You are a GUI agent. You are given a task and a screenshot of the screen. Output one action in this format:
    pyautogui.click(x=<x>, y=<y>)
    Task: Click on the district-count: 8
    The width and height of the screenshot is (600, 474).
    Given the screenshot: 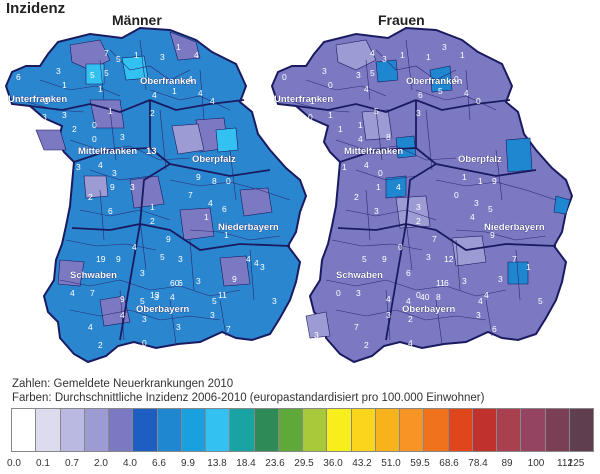 What is the action you would take?
    pyautogui.click(x=50, y=335)
    